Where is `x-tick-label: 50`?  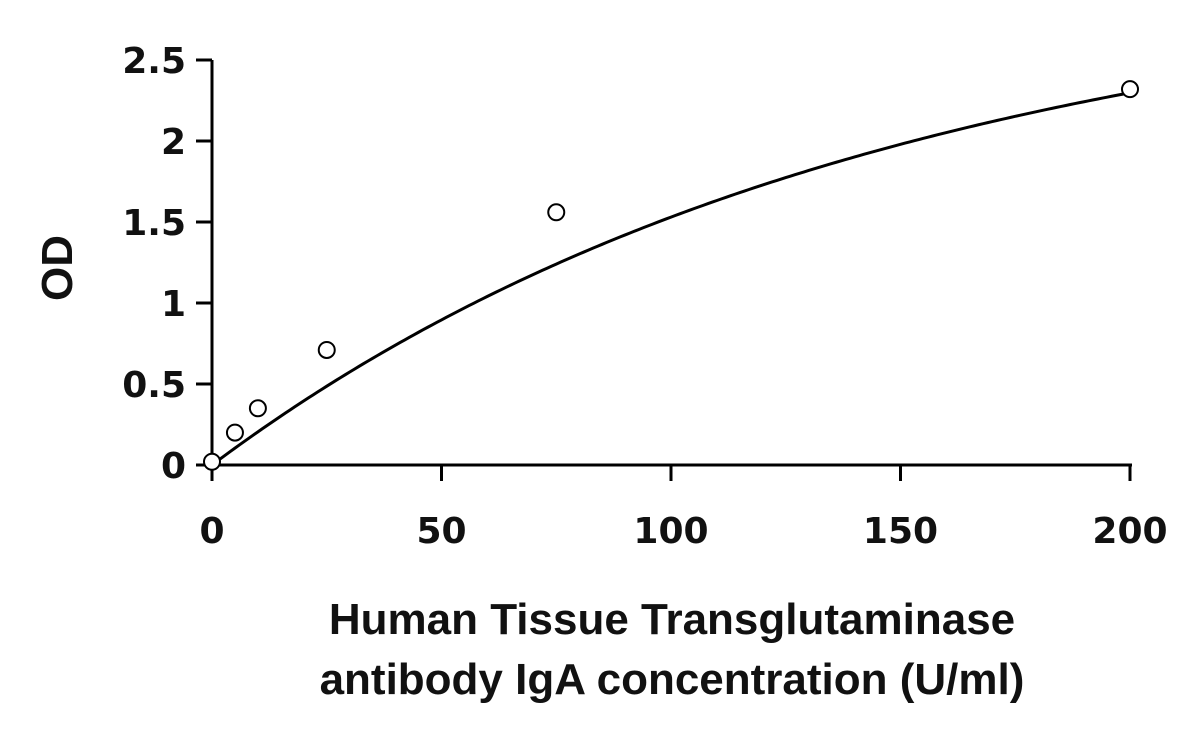
x-tick-label: 50 is located at coordinates (441, 531).